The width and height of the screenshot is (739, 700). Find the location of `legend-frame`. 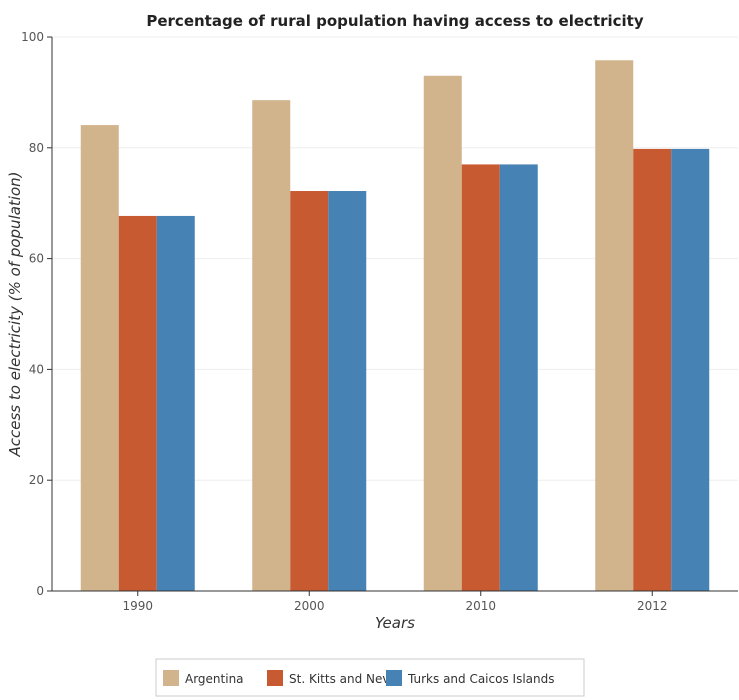

legend-frame is located at coordinates (370, 677).